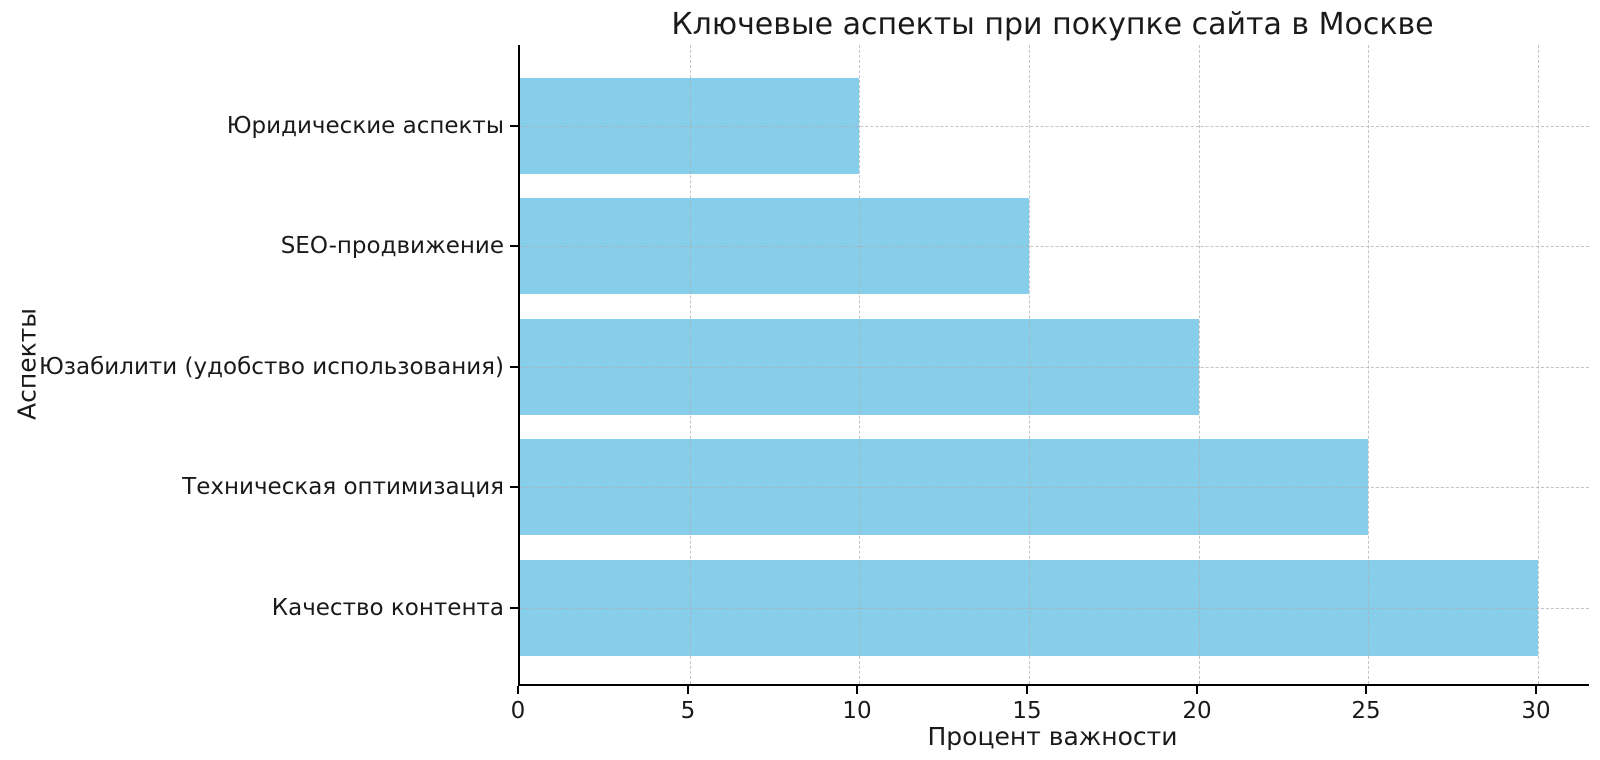 Image resolution: width=1600 pixels, height=760 pixels. What do you see at coordinates (271, 367) in the screenshot?
I see `y-tick-label: Юзабилити (удобство использования)` at bounding box center [271, 367].